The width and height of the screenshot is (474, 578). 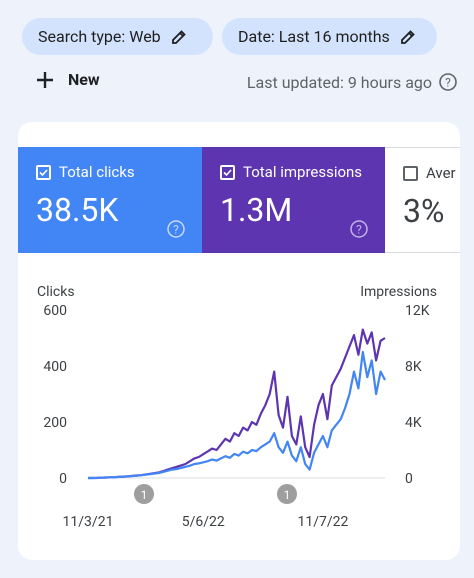 What do you see at coordinates (88, 522) in the screenshot?
I see `x-tick-label: 11/3/21` at bounding box center [88, 522].